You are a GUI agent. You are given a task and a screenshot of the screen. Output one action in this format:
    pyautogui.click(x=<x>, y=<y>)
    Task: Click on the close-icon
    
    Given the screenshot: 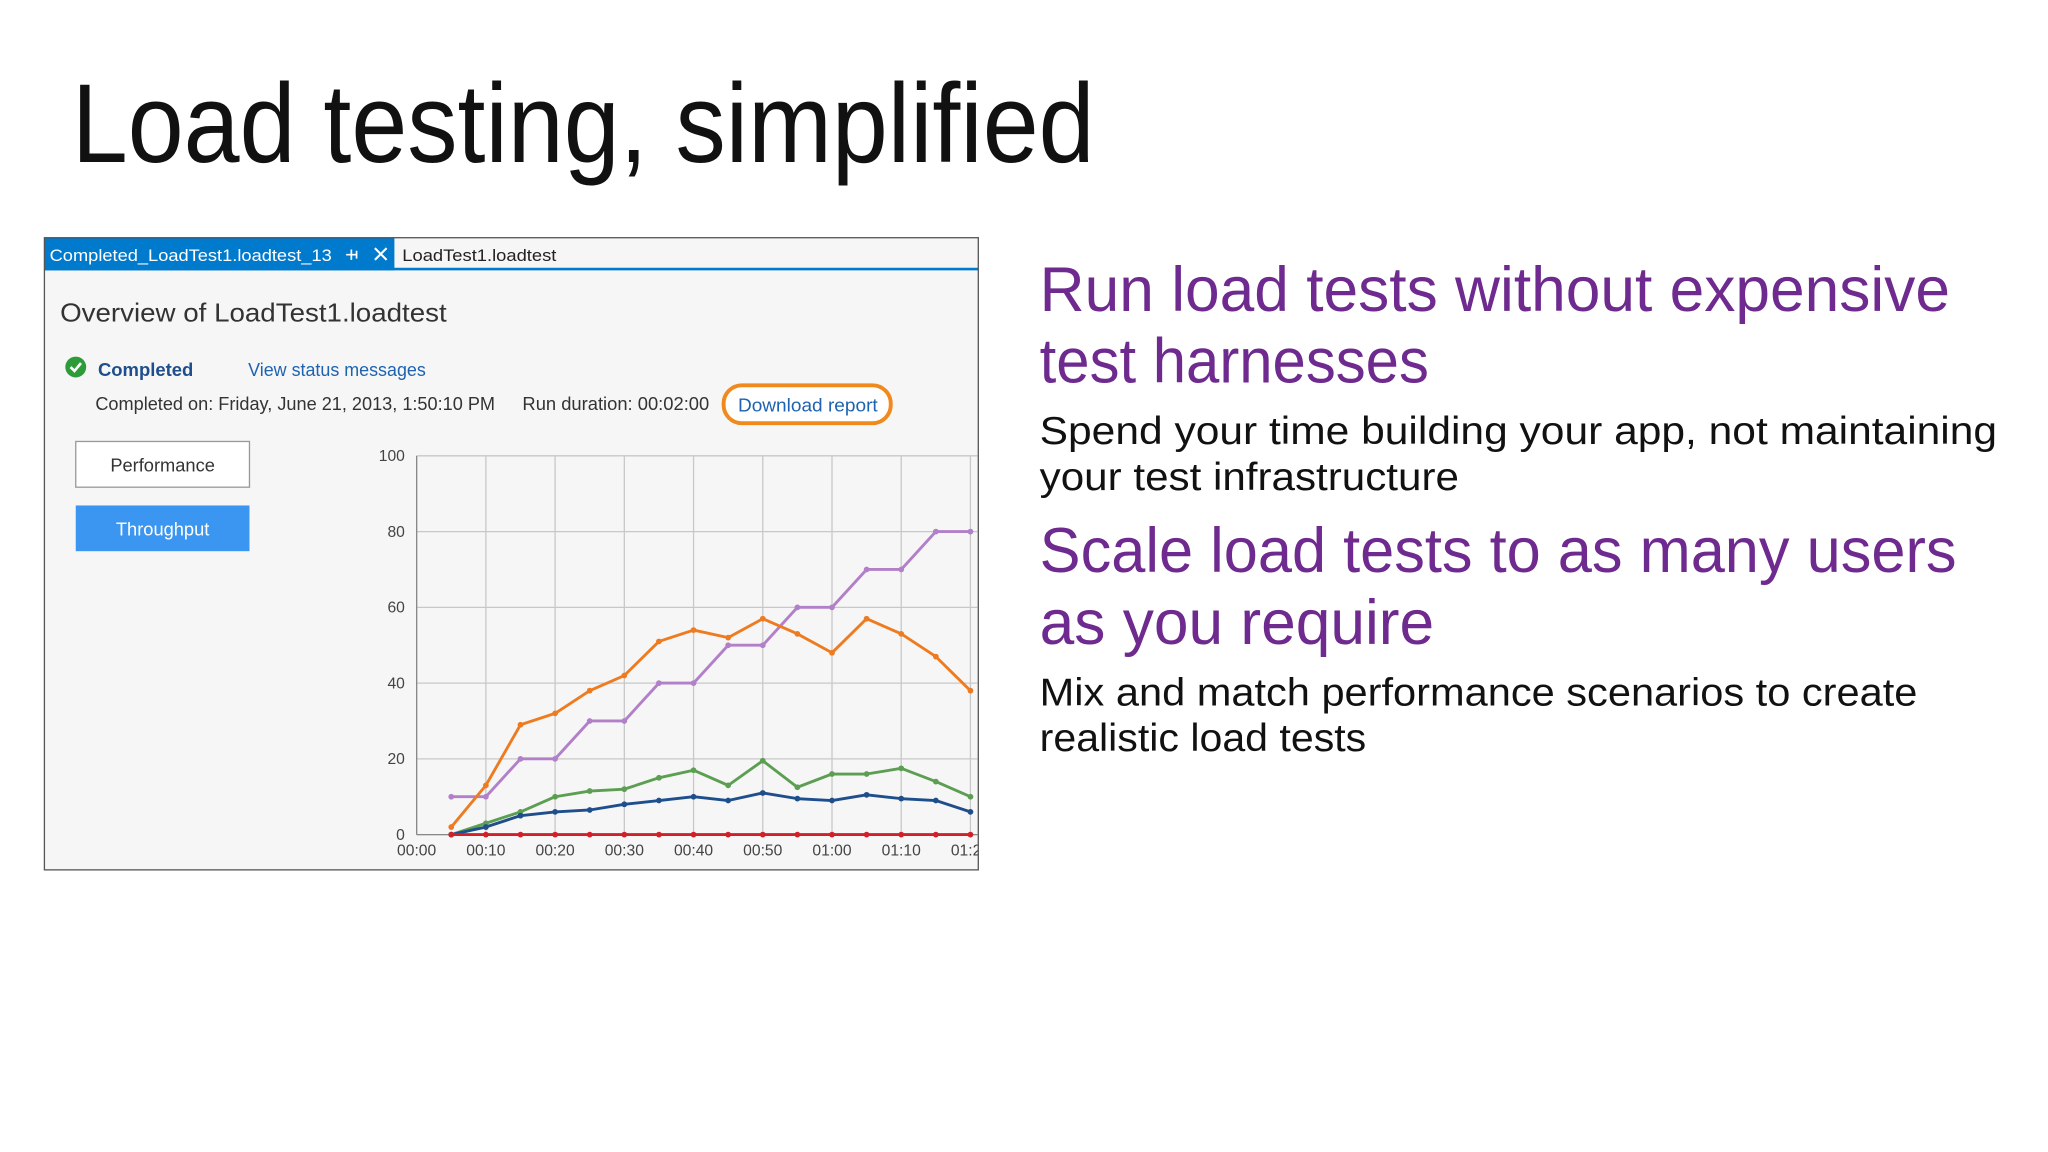 What is the action you would take?
    pyautogui.click(x=381, y=254)
    